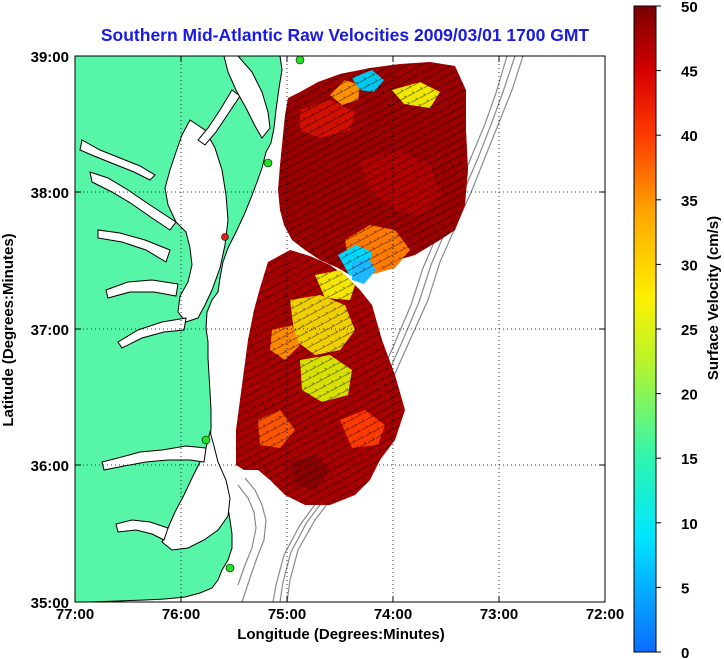 The image size is (724, 659). I want to click on colorbar-tick-labels: 50 45 40 35 30 25 20 15 10 5 0, so click(689, 329).